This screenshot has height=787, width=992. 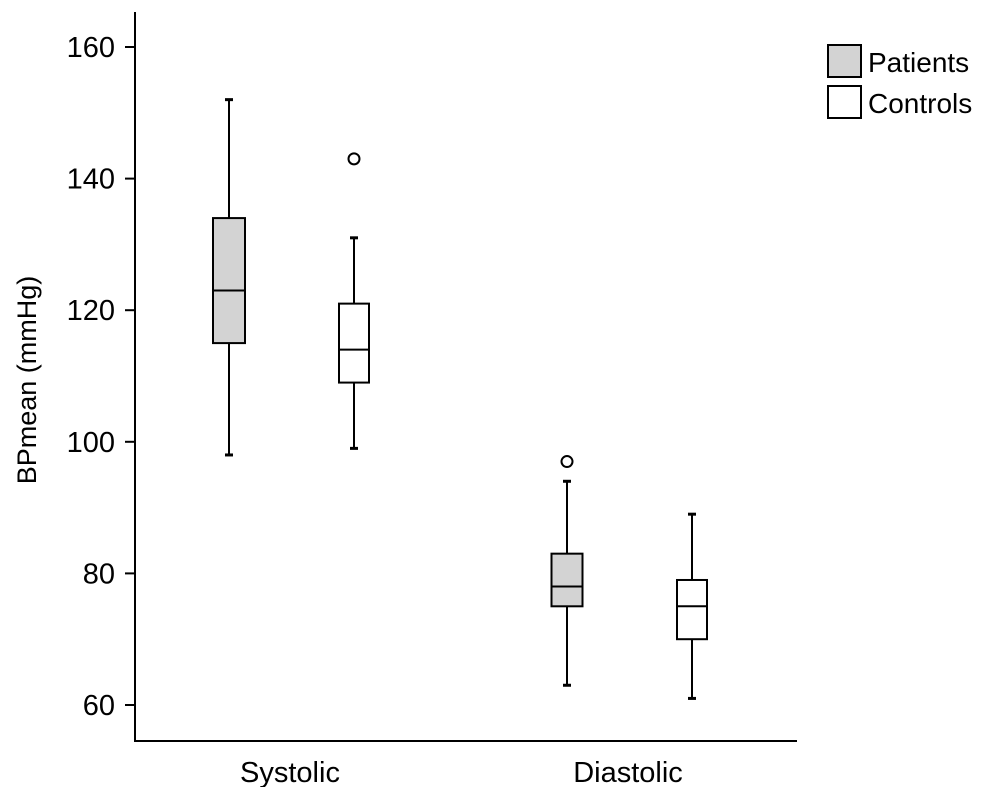 I want to click on y-tick-label: 80, so click(x=99, y=574).